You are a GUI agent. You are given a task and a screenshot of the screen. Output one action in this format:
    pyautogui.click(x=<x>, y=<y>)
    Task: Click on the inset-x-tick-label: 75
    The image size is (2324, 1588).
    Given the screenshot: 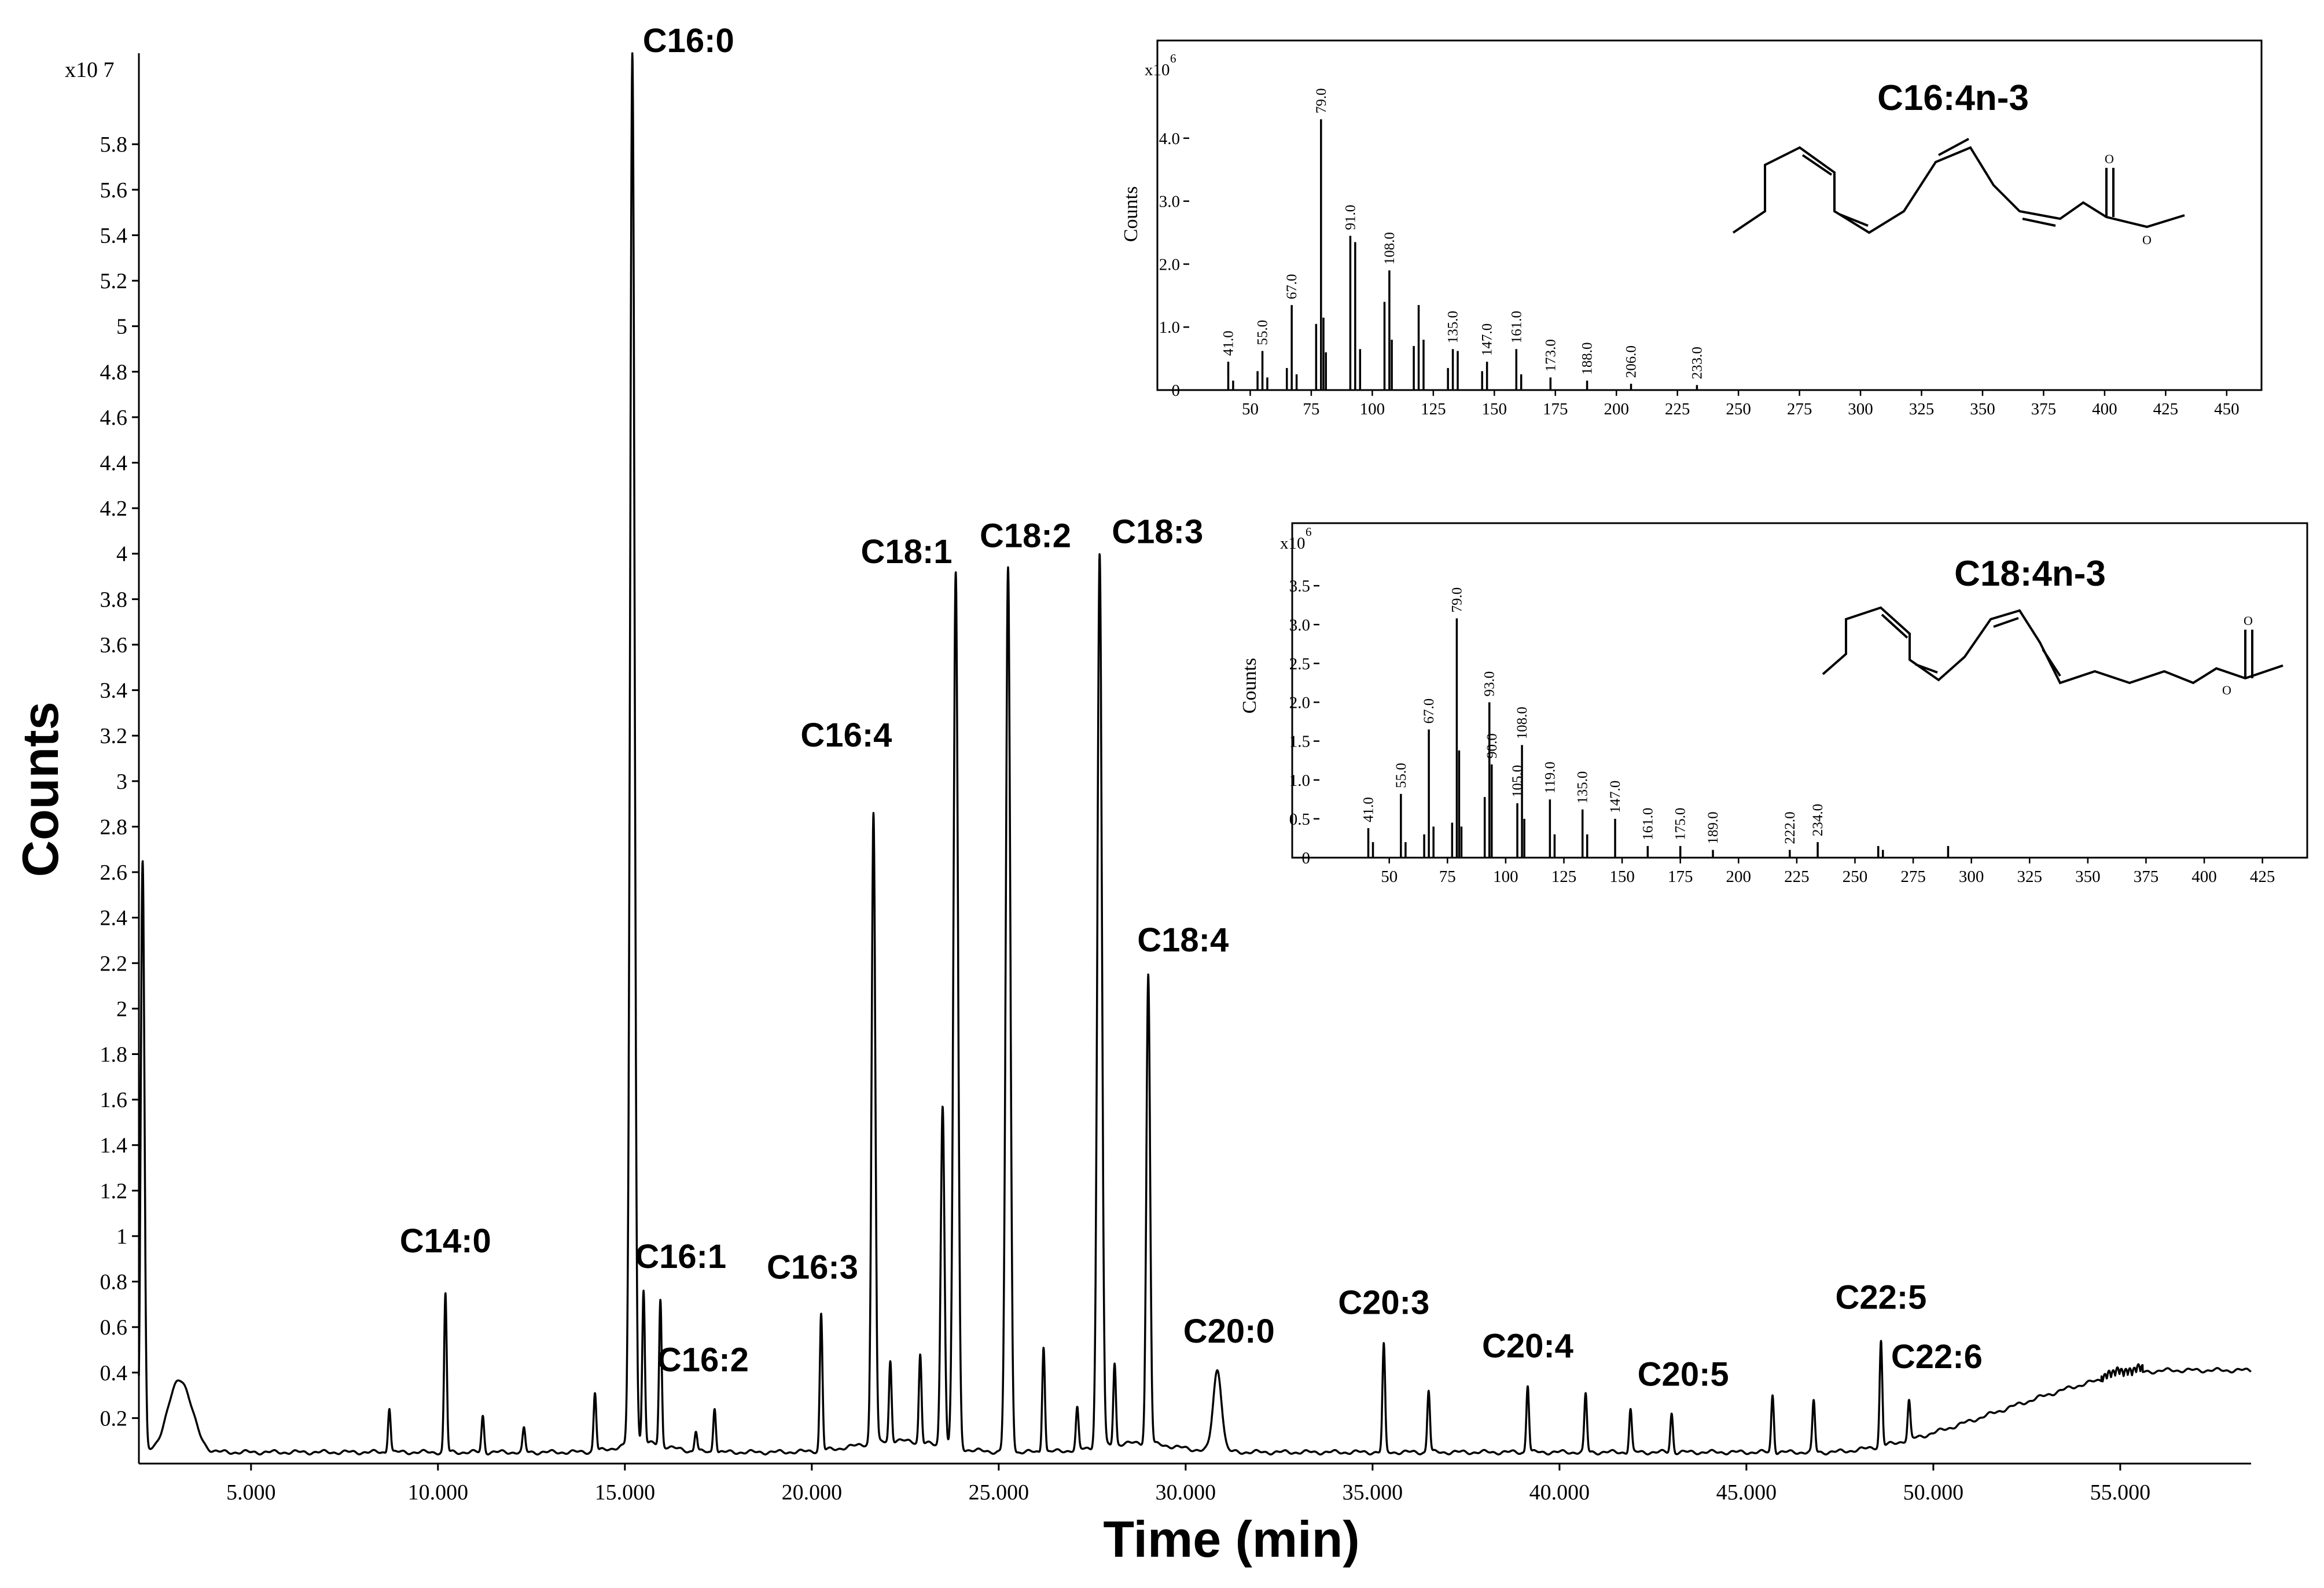 What is the action you would take?
    pyautogui.click(x=1311, y=409)
    